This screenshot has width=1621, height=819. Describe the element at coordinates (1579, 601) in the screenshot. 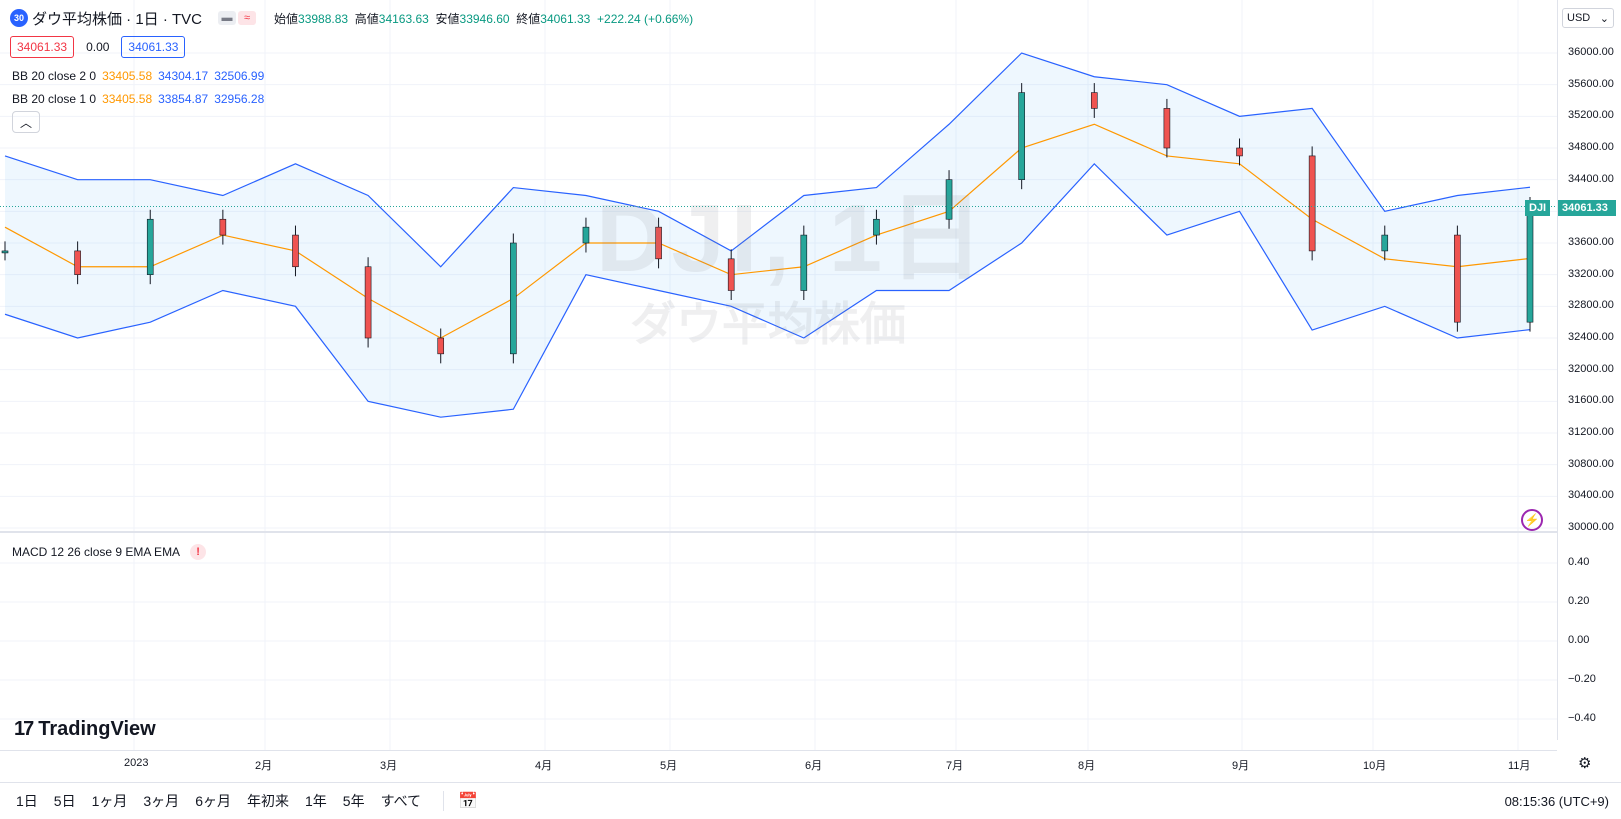

I see `macd-tick-label: 0.20` at that location.